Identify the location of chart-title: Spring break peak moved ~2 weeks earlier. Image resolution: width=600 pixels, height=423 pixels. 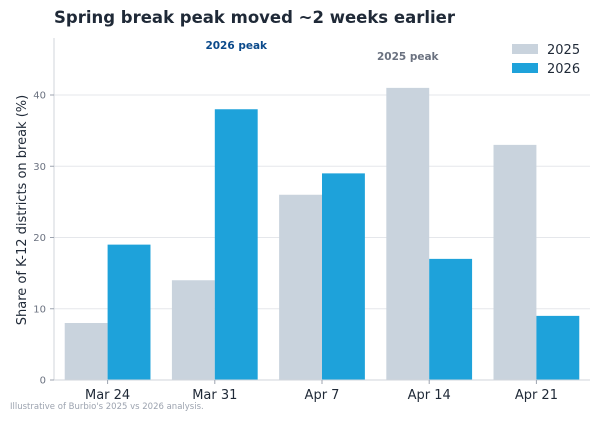
(255, 17).